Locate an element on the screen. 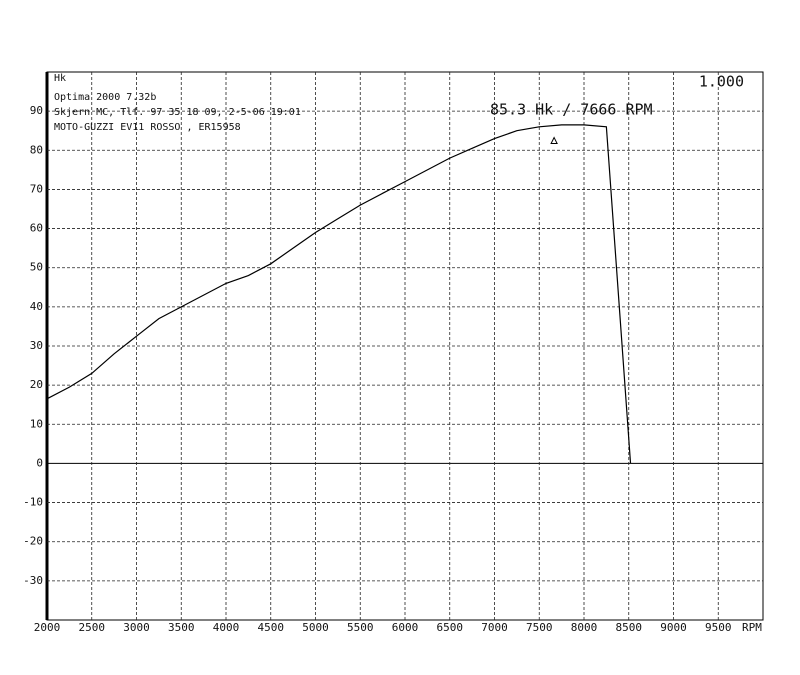  header-line: Optima 2000 7.32b is located at coordinates (105, 97).